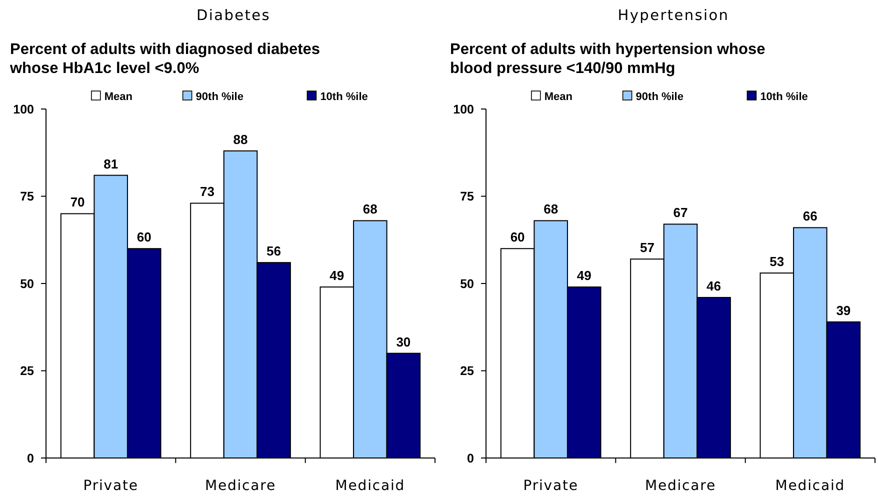 This screenshot has width=878, height=499. I want to click on chart-title: Diabetes, so click(233, 16).